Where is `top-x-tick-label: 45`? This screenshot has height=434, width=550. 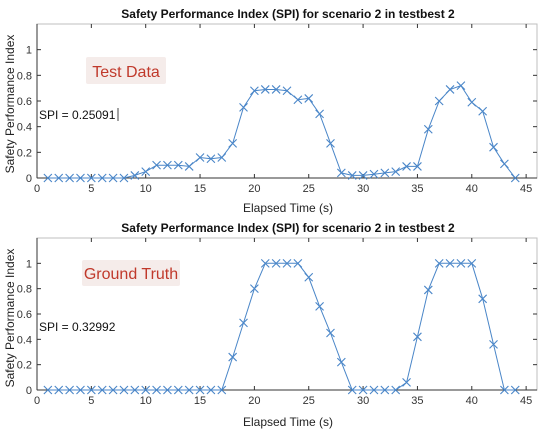 top-x-tick-label: 45 is located at coordinates (526, 189).